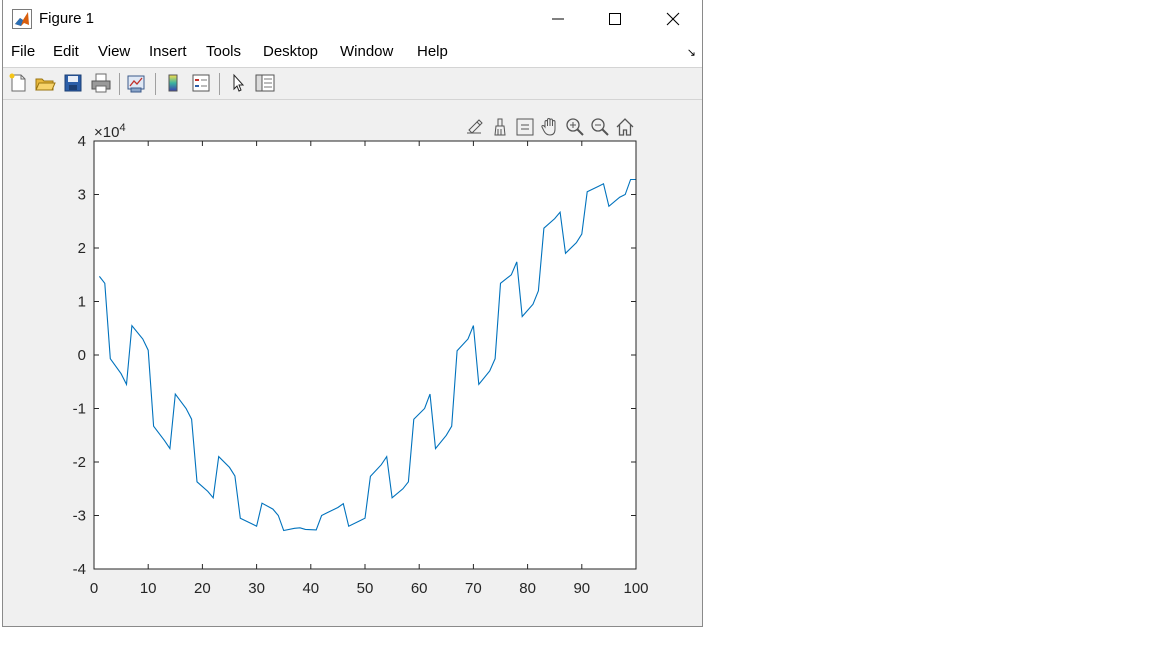 This screenshot has width=1152, height=648. I want to click on menu-tools: Tools, so click(224, 51).